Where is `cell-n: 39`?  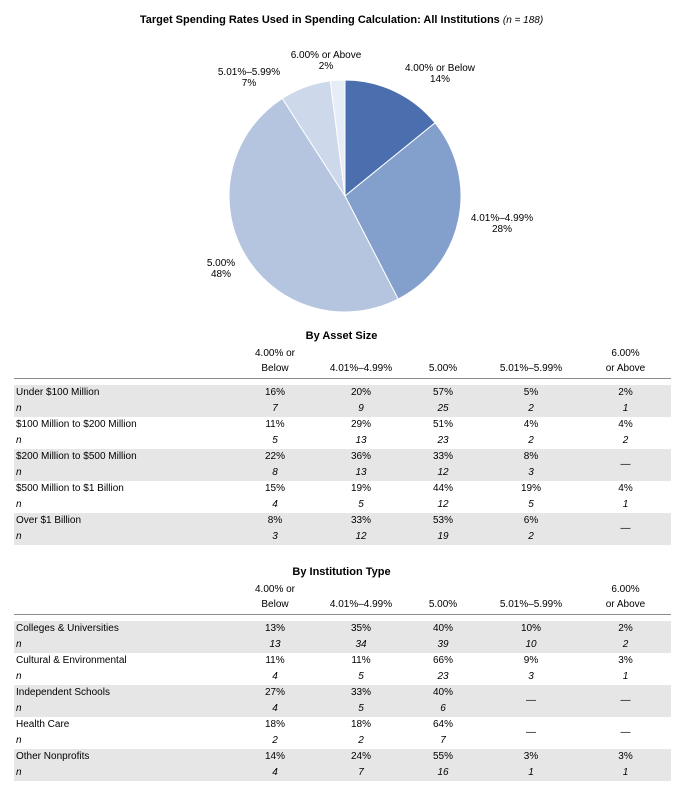 cell-n: 39 is located at coordinates (443, 645).